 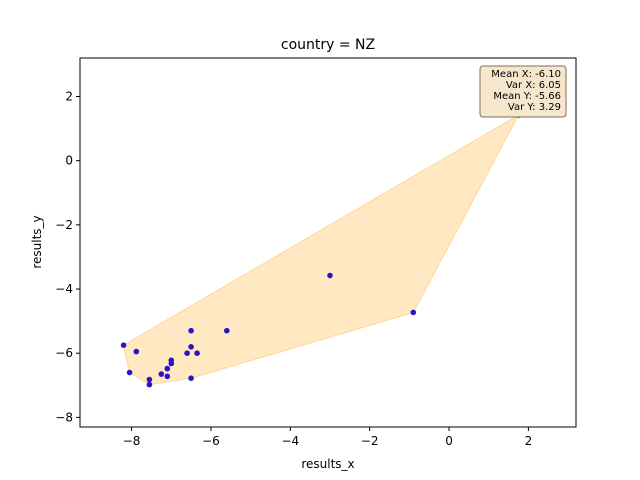 I want to click on x-tick-label-5: 2, so click(x=529, y=441).